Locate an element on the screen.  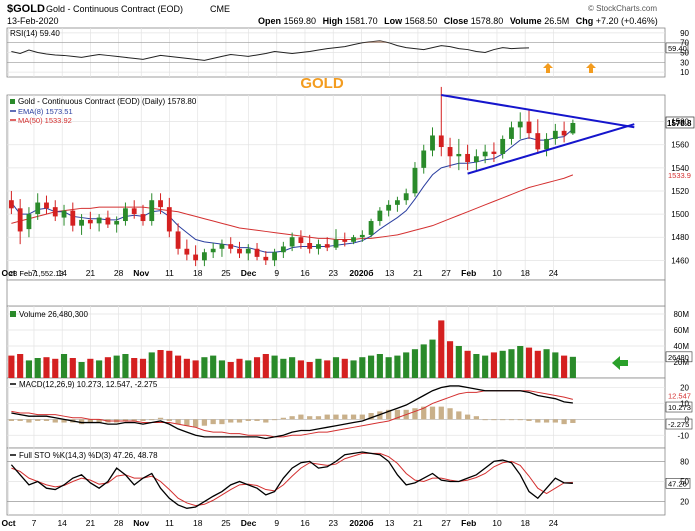
x-label-bottom-0: Oct is located at coordinates (8, 523).